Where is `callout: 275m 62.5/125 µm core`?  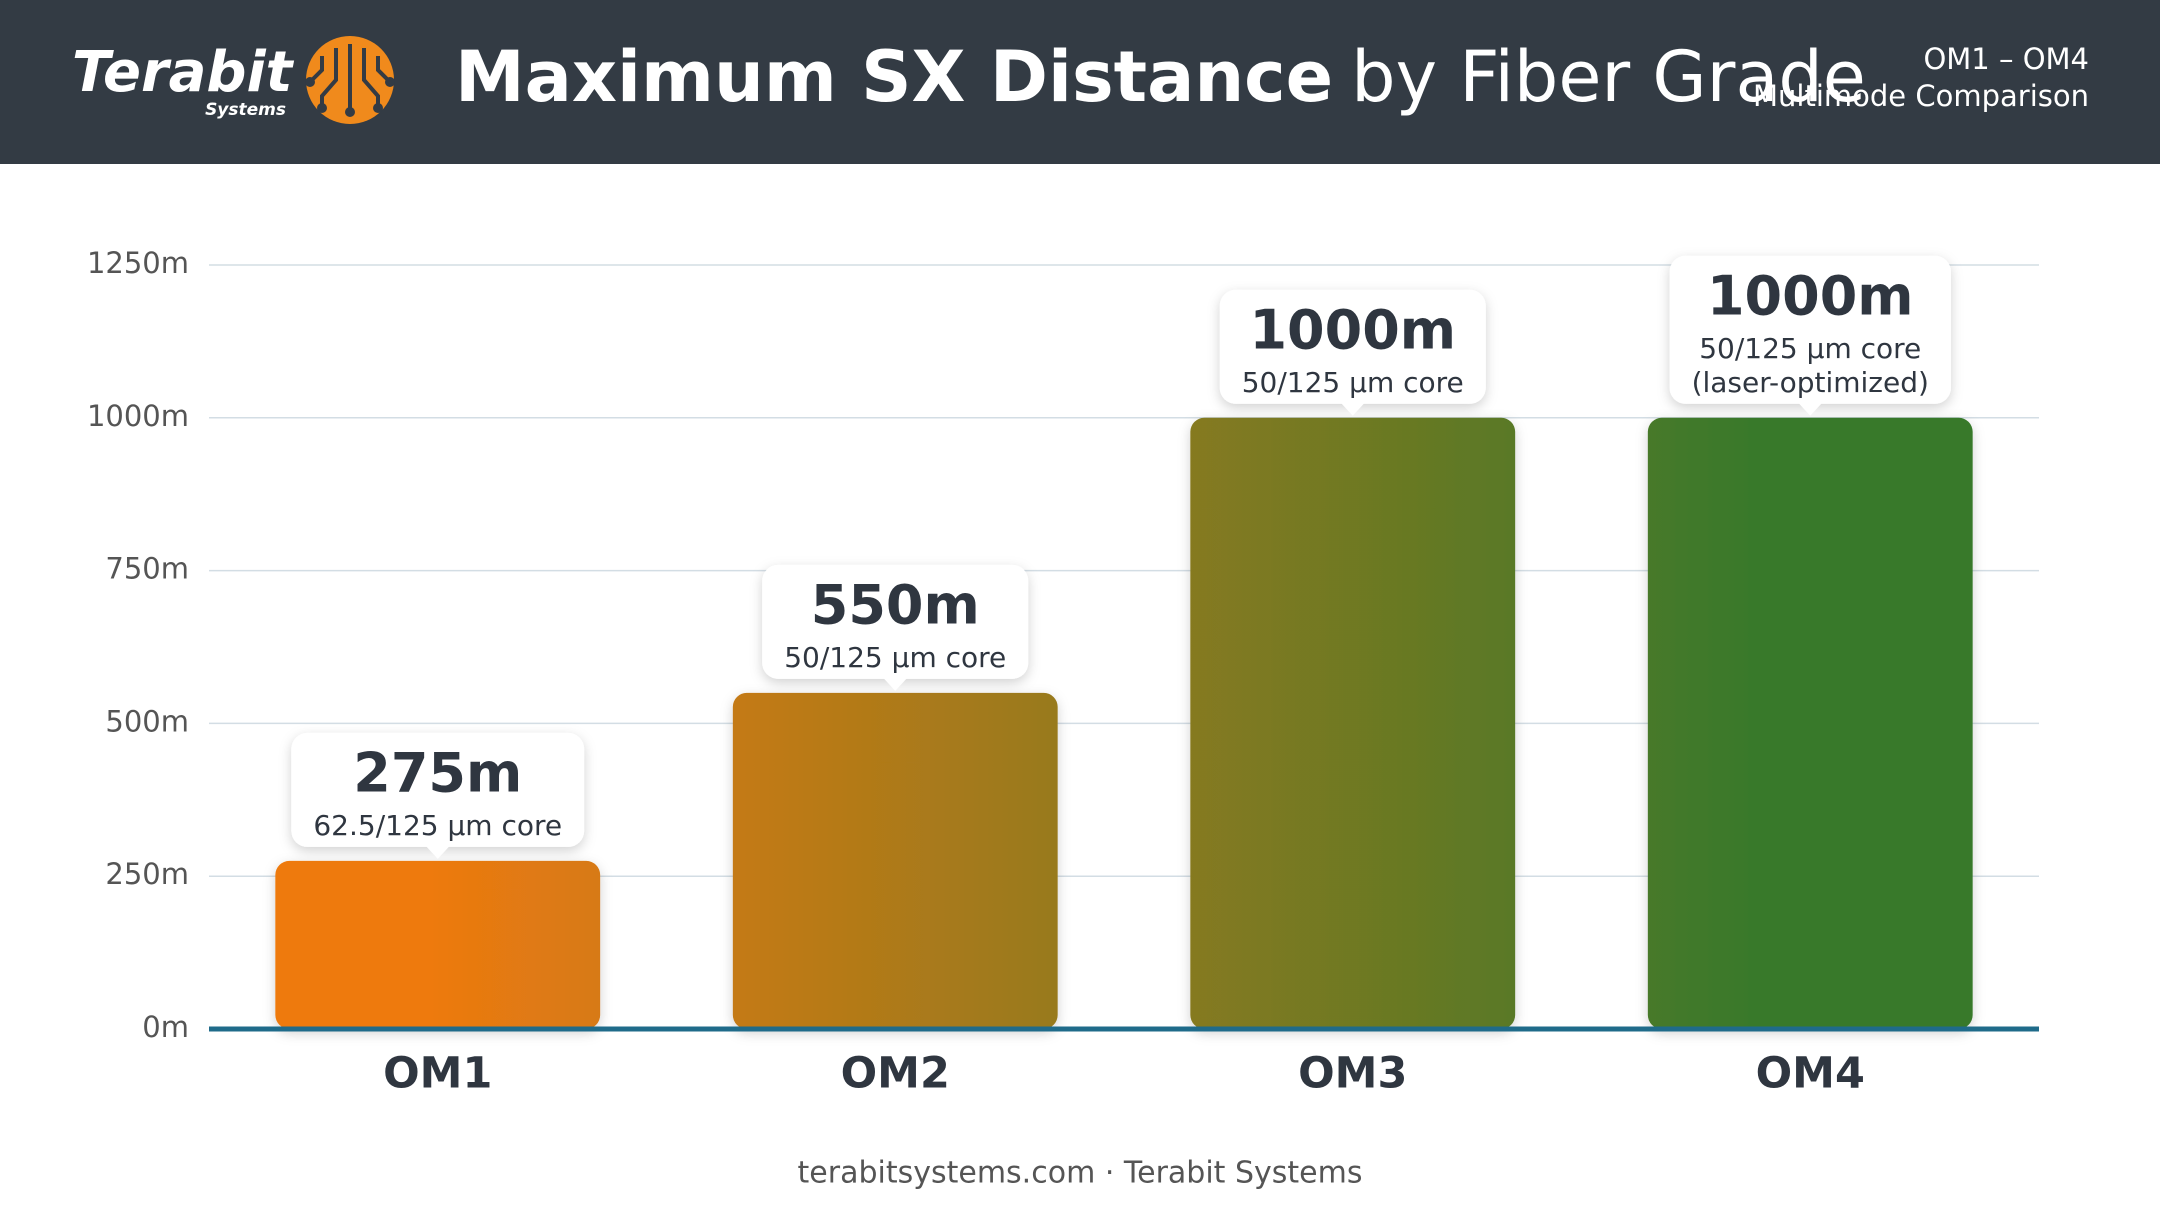
callout: 275m 62.5/125 µm core is located at coordinates (438, 795).